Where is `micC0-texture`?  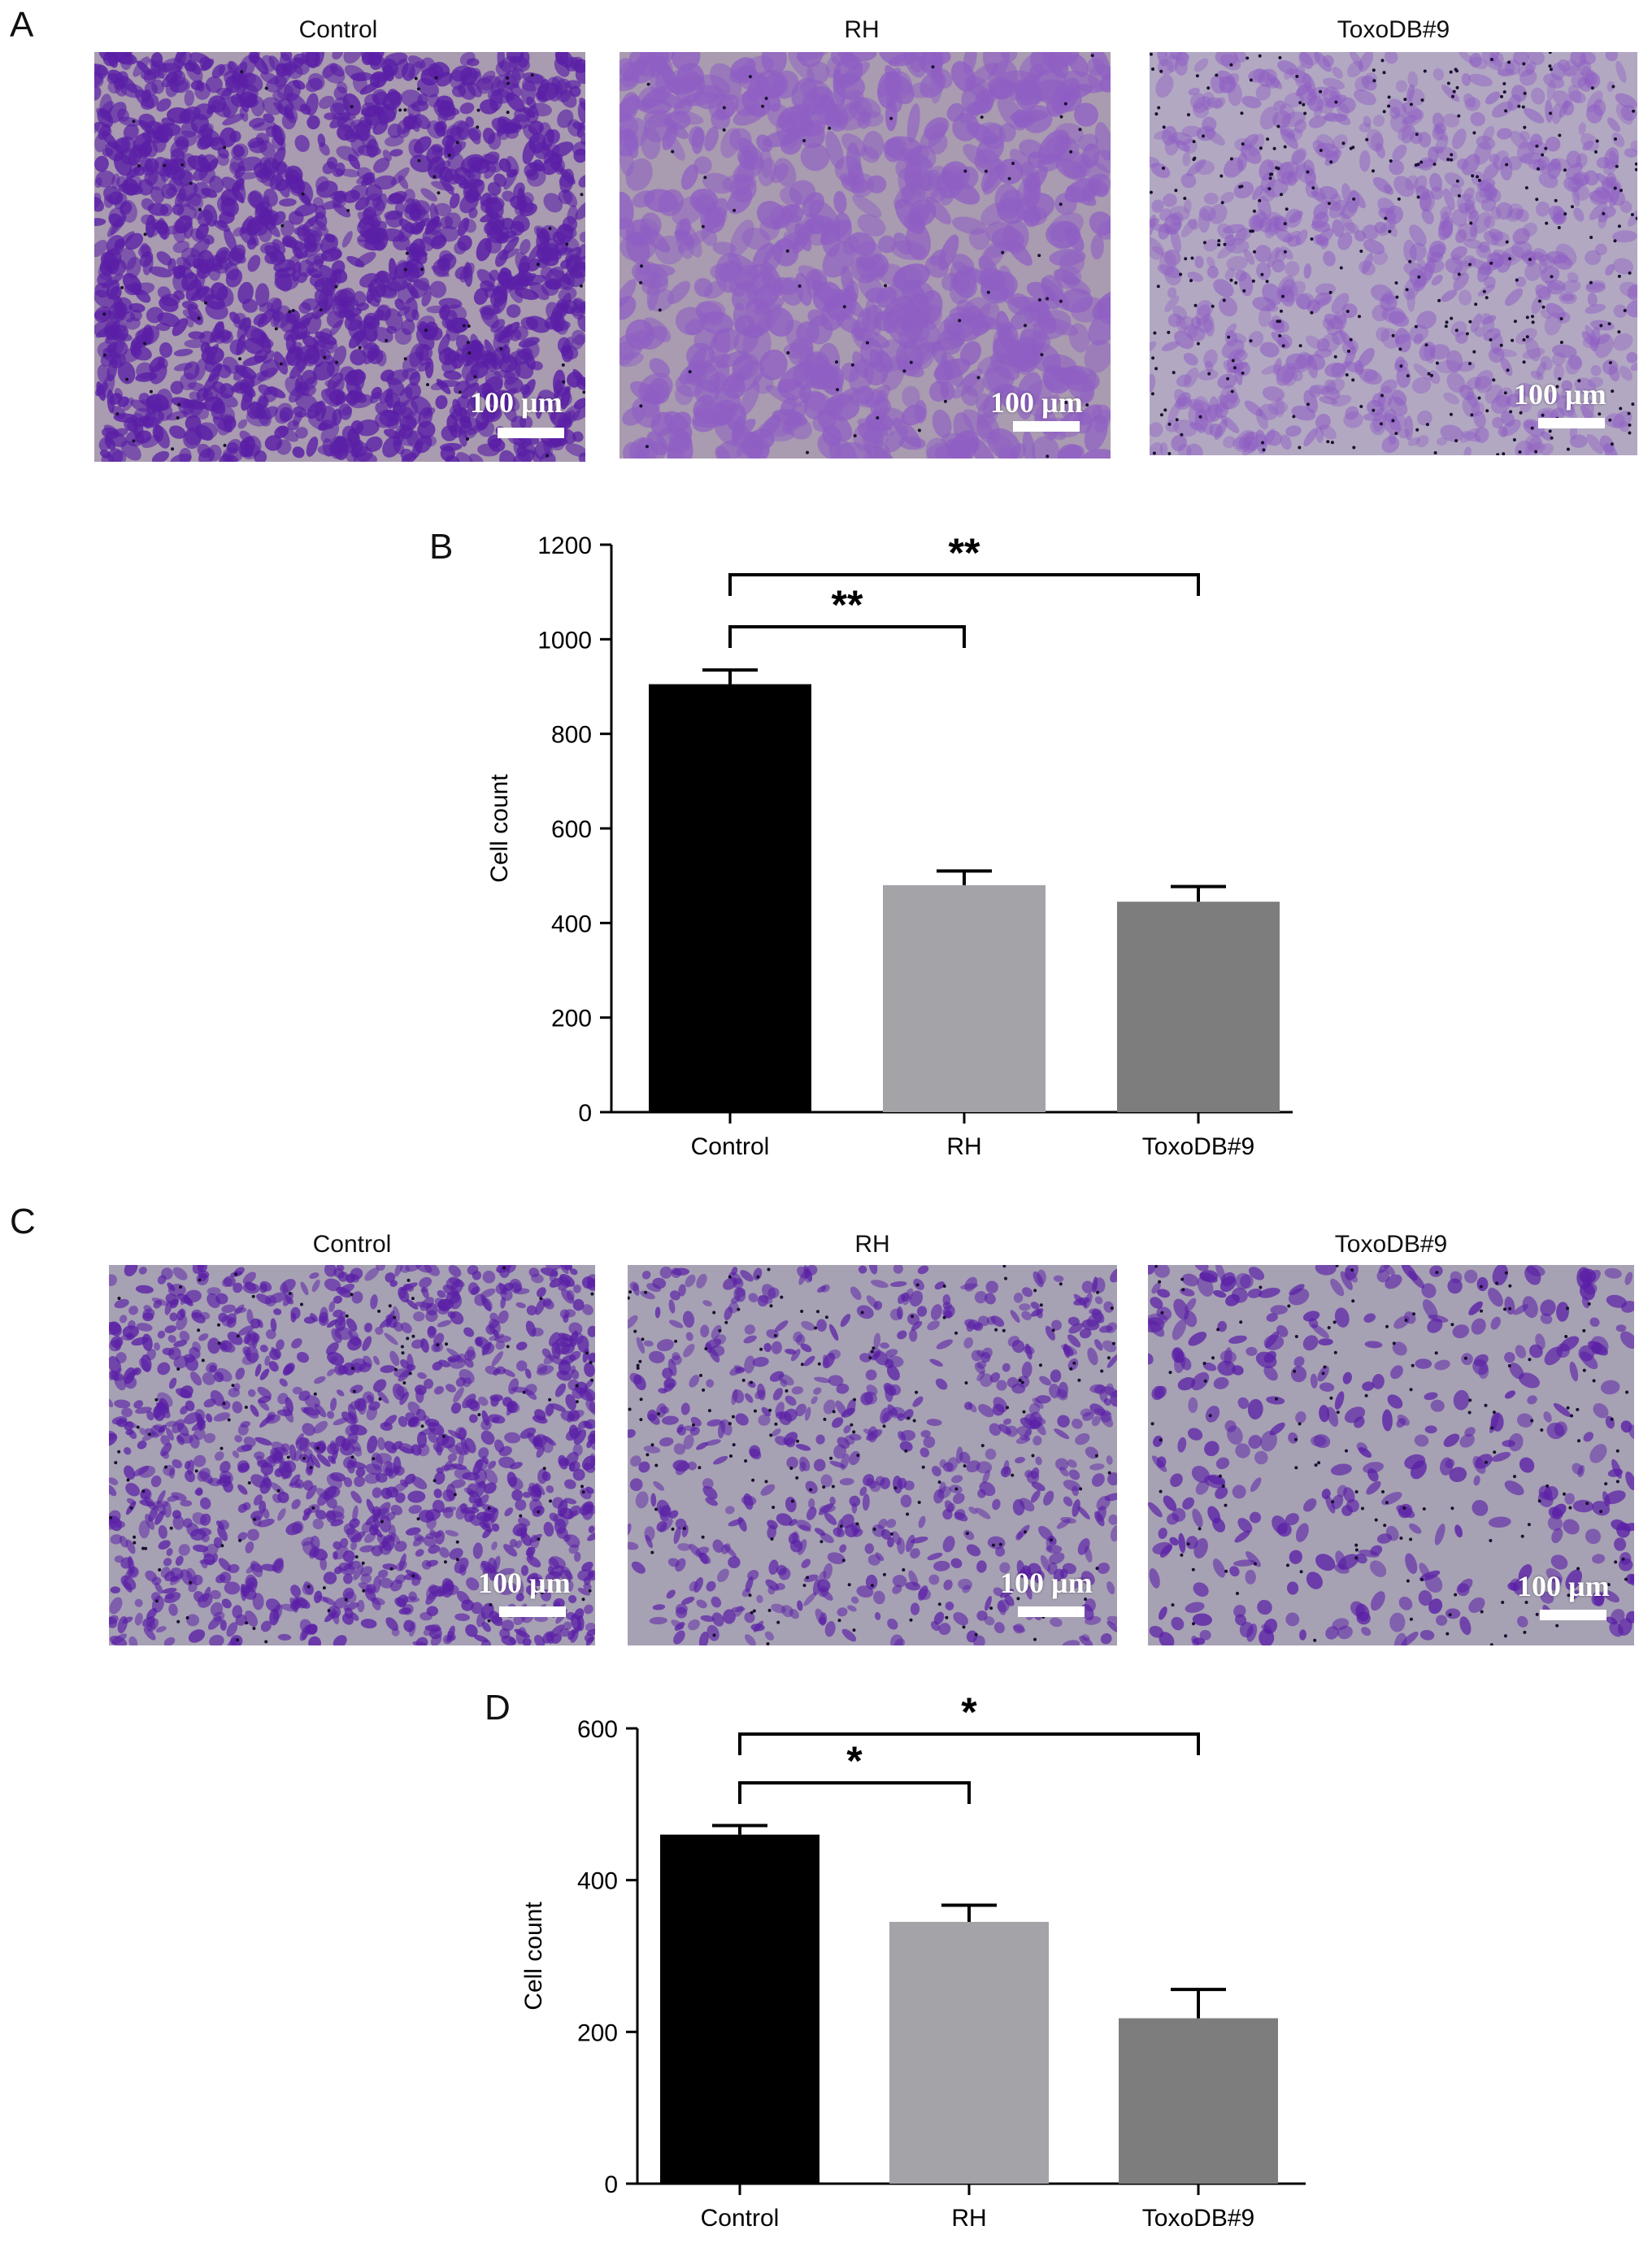
micC0-texture is located at coordinates (352, 1455).